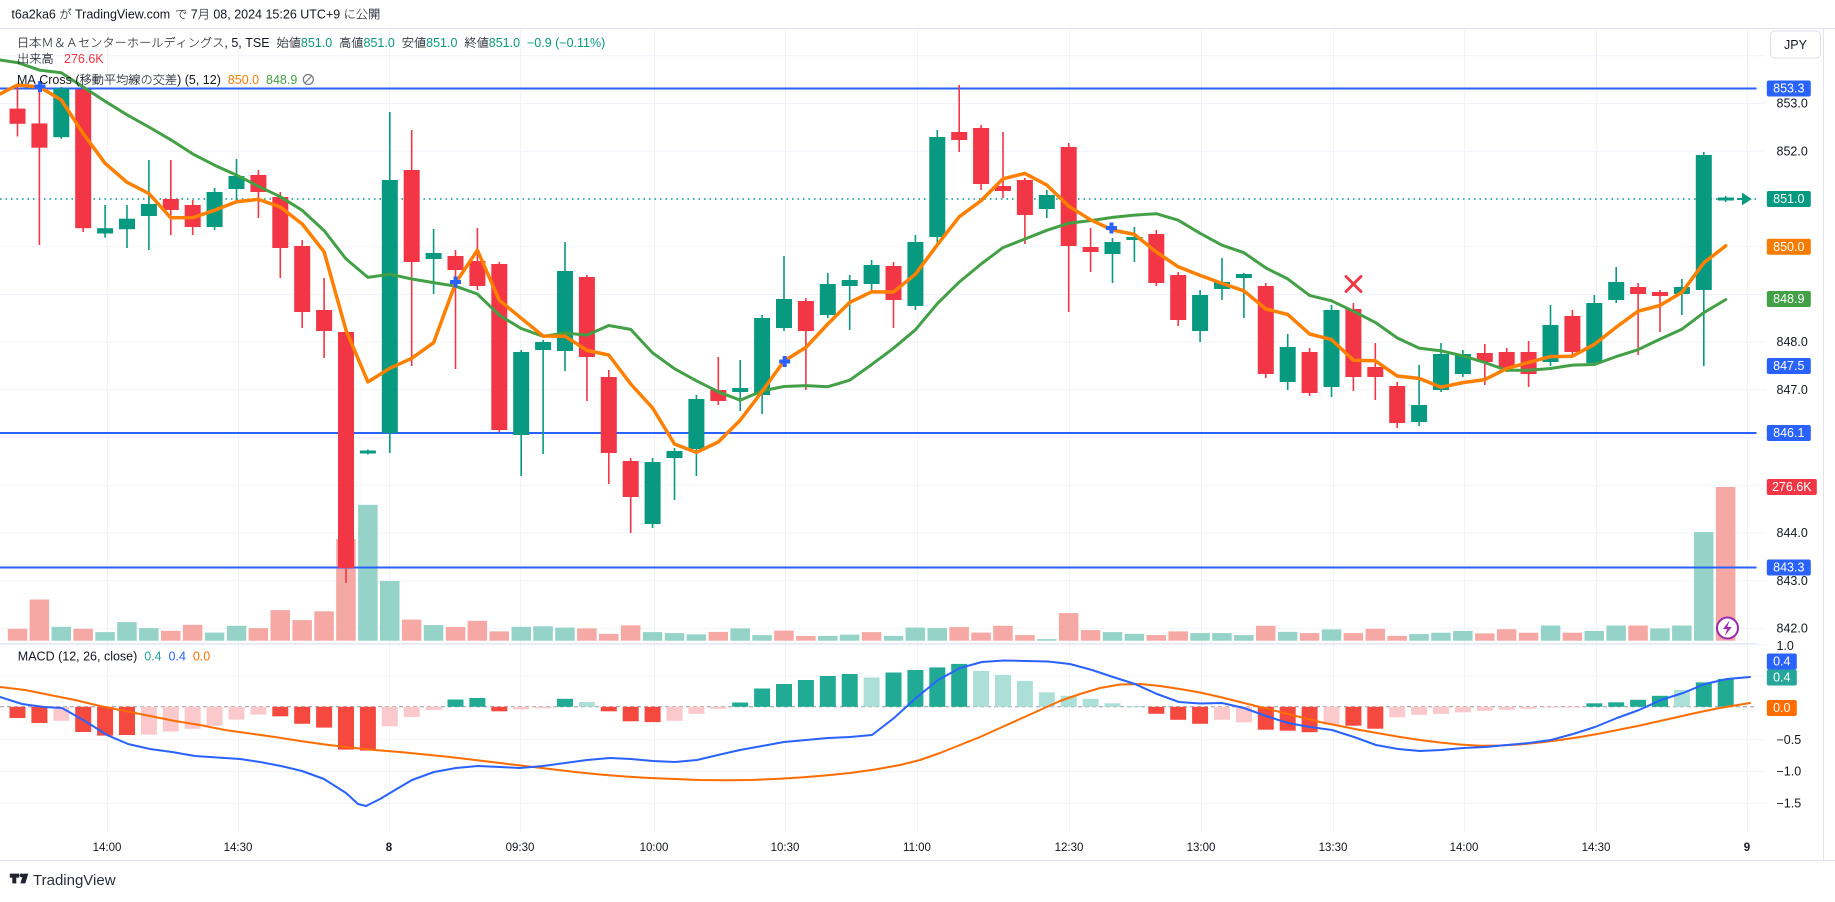  What do you see at coordinates (1788, 366) in the screenshot?
I see `svg-text: 847.5` at bounding box center [1788, 366].